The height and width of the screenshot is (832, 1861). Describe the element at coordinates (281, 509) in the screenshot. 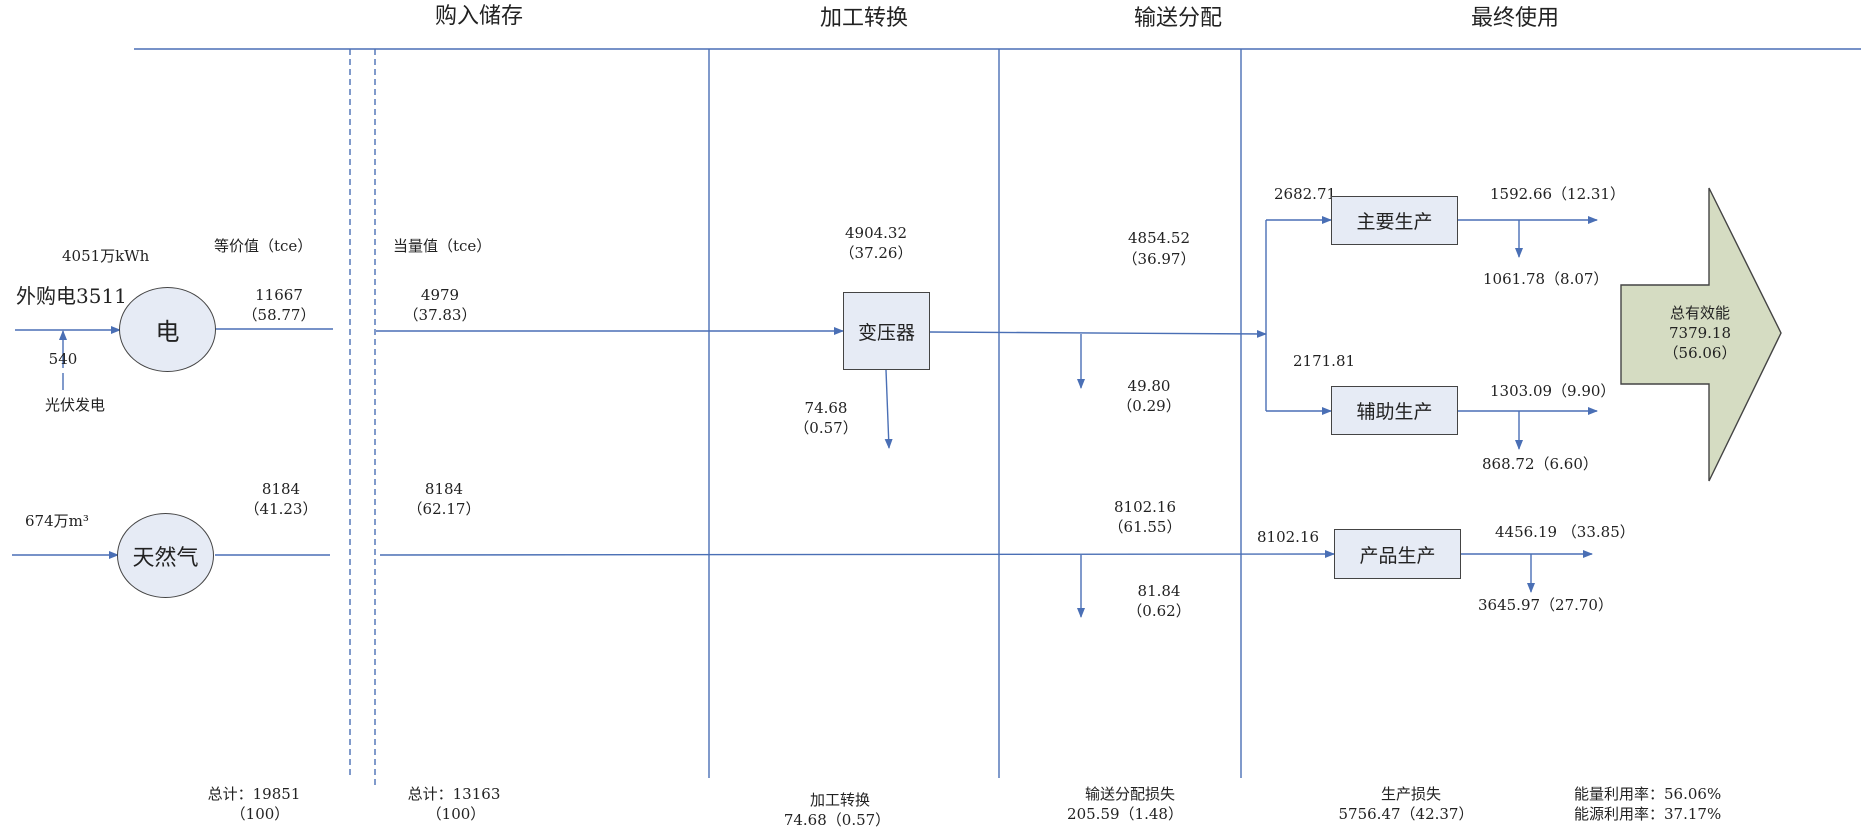

I see `gas-equiv-pct: （41.23）` at that location.